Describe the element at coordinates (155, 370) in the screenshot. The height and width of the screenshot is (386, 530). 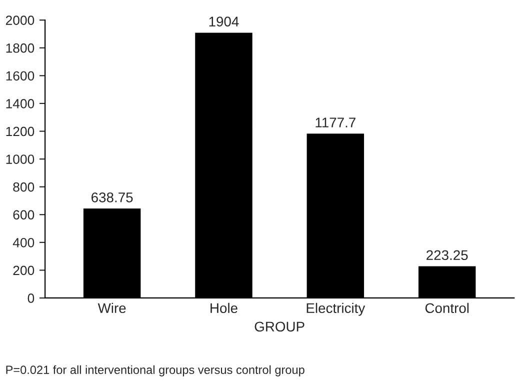
I see `text: P=0.021 for all interventional groups versus control group` at that location.